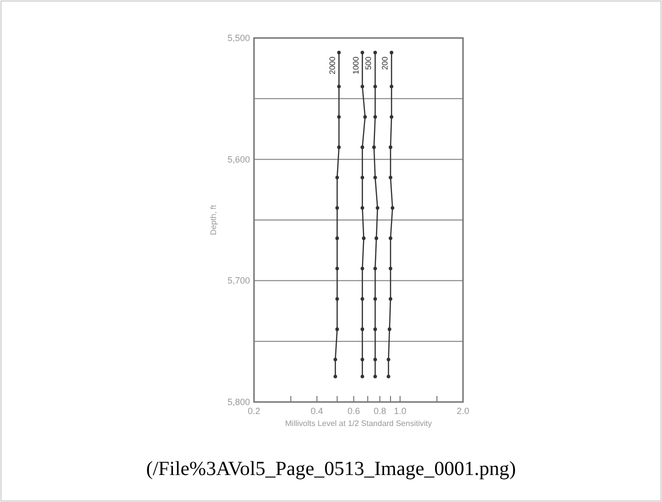  What do you see at coordinates (358, 423) in the screenshot?
I see `x-axis-title: Millivolts Level at 1/2 Standard Sensitivity` at bounding box center [358, 423].